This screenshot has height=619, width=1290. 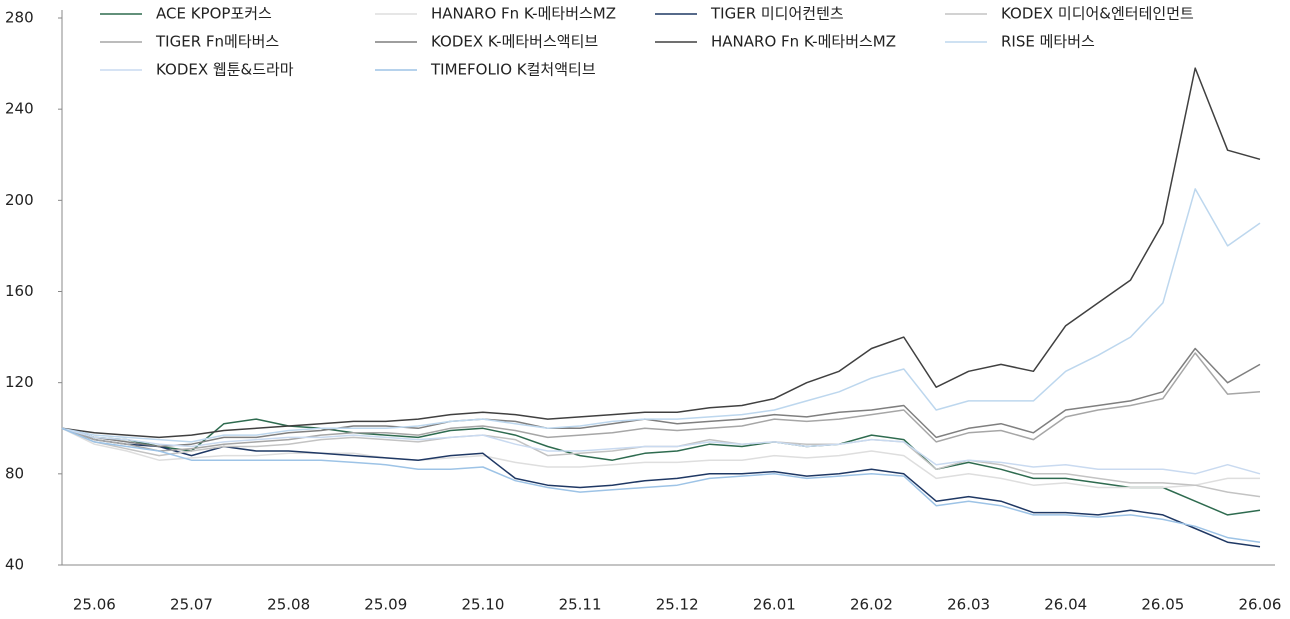 What do you see at coordinates (94, 605) in the screenshot?
I see `x-tick-label: 25.06` at bounding box center [94, 605].